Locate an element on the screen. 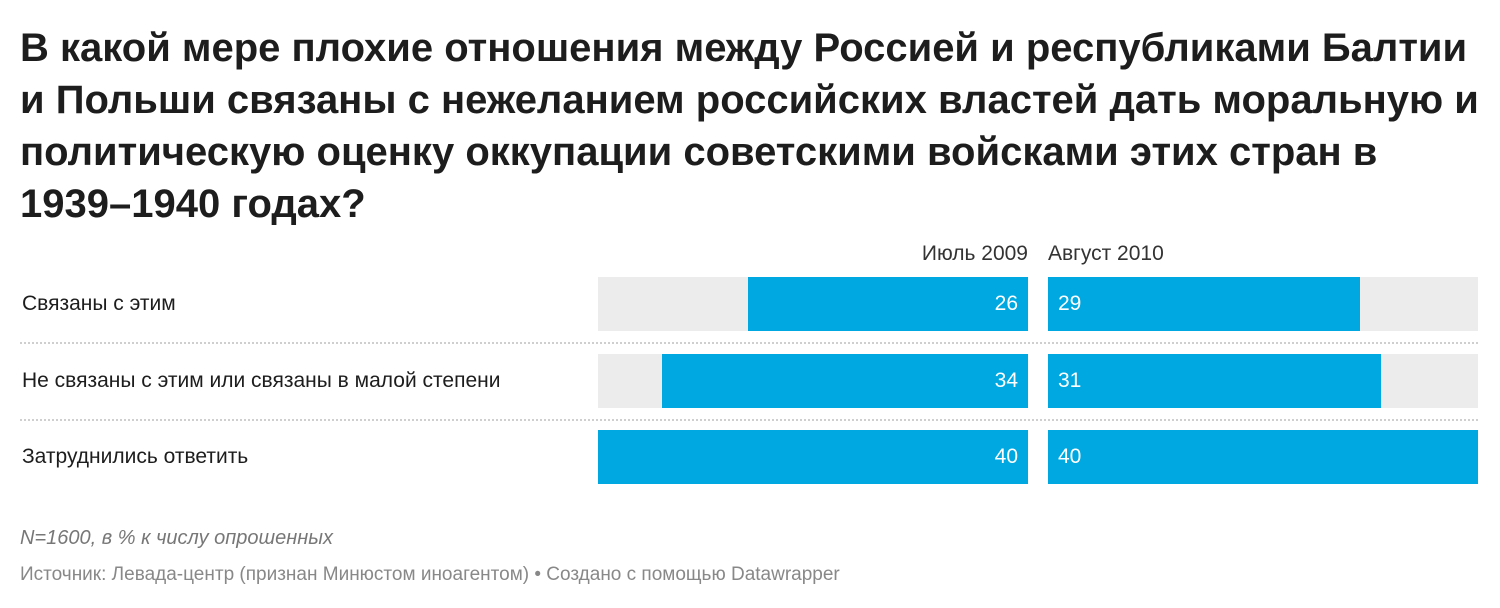  data-label: 31 is located at coordinates (1070, 380).